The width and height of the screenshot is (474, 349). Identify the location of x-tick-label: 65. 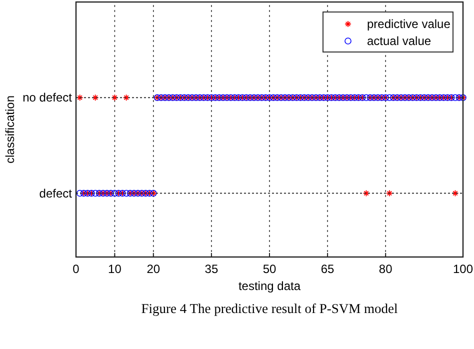
(327, 269).